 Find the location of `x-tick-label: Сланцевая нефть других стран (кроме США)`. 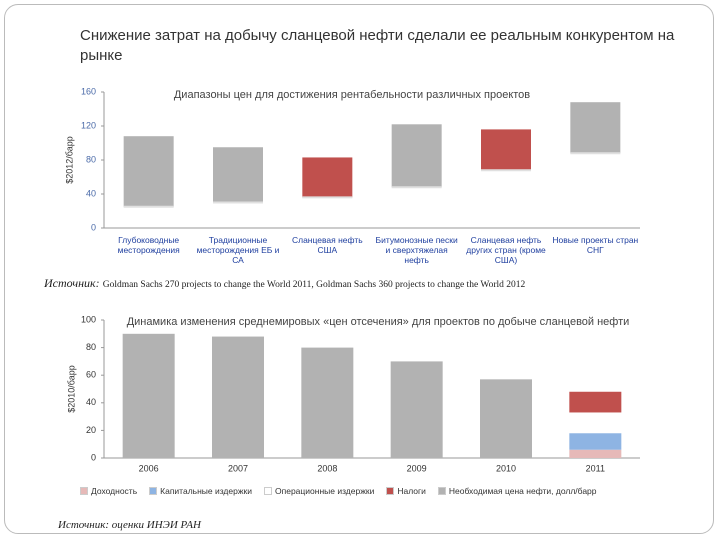

x-tick-label: Сланцевая нефть других стран (кроме США) is located at coordinates (506, 250).